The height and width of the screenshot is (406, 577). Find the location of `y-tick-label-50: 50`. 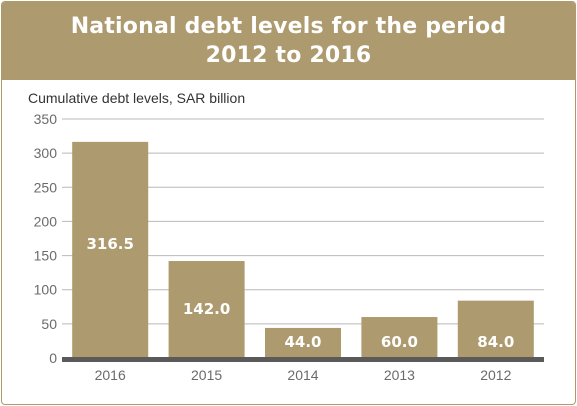

y-tick-label-50: 50 is located at coordinates (49, 324).